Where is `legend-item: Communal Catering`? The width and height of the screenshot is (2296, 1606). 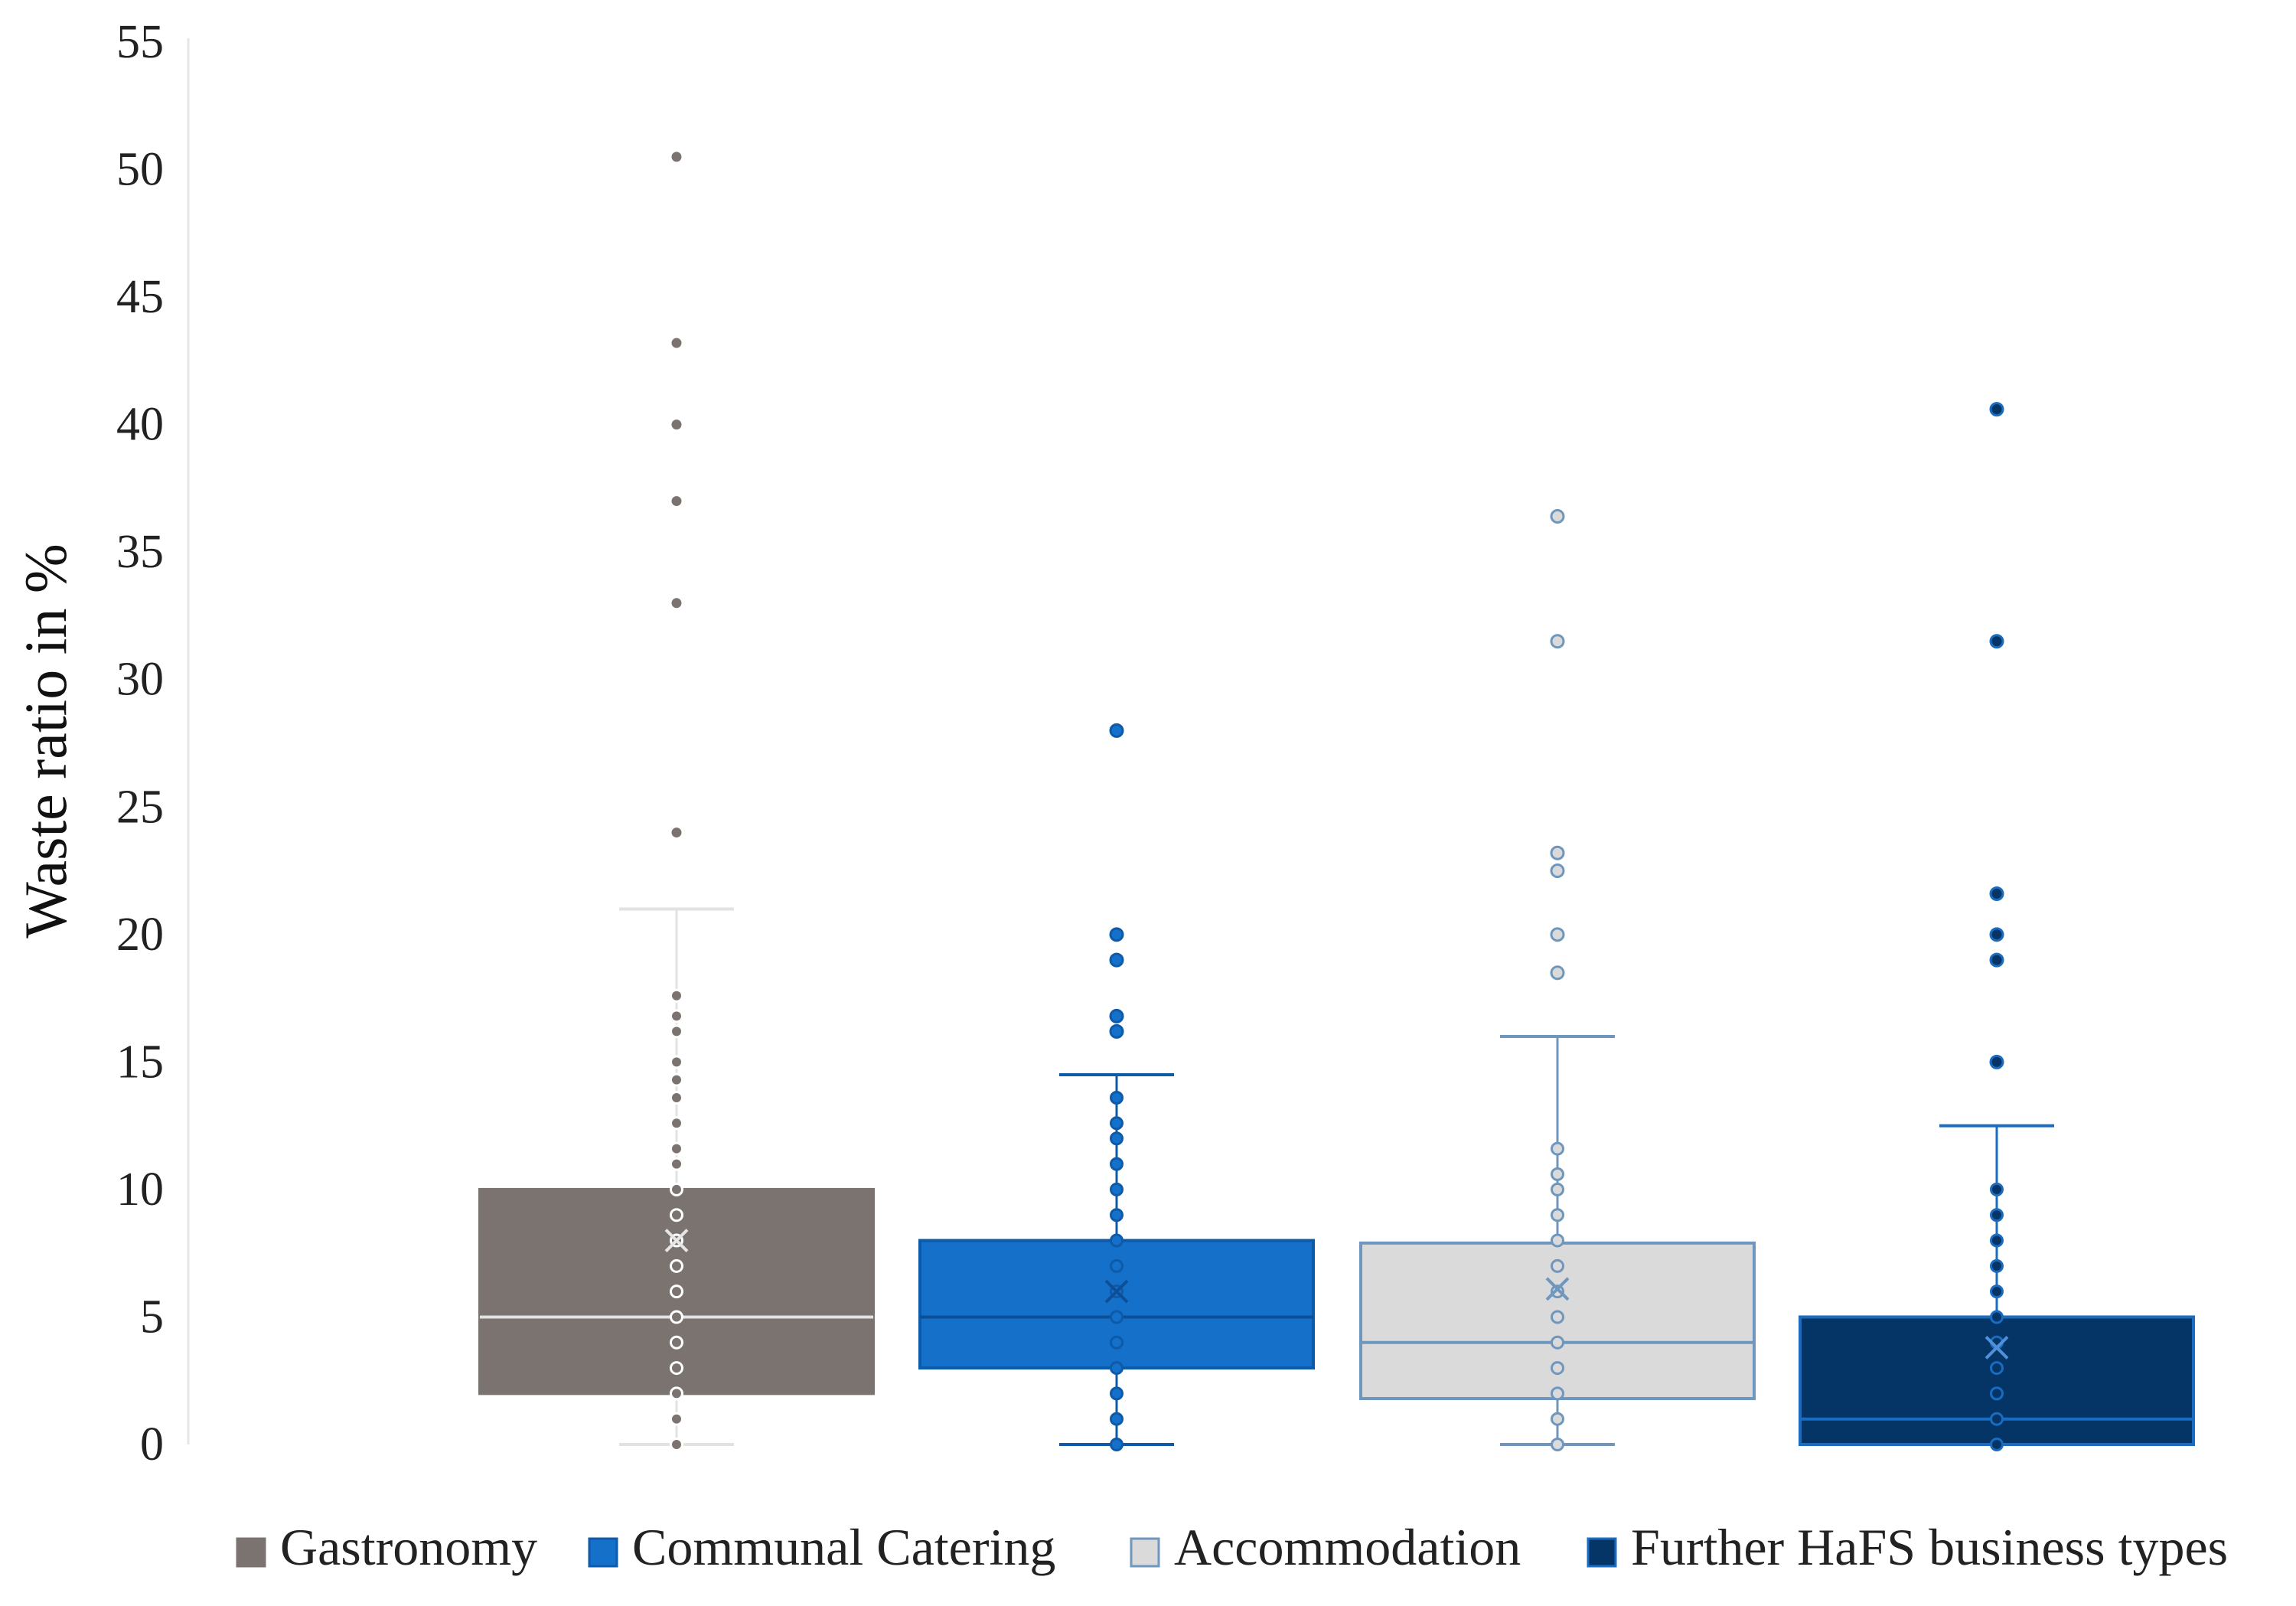 legend-item: Communal Catering is located at coordinates (821, 1547).